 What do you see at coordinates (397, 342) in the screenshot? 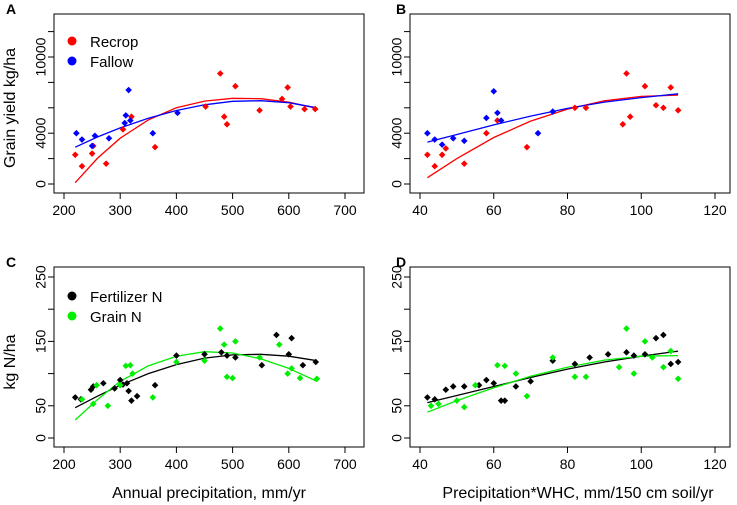
I see `y-tick-label: 150` at bounding box center [397, 342].